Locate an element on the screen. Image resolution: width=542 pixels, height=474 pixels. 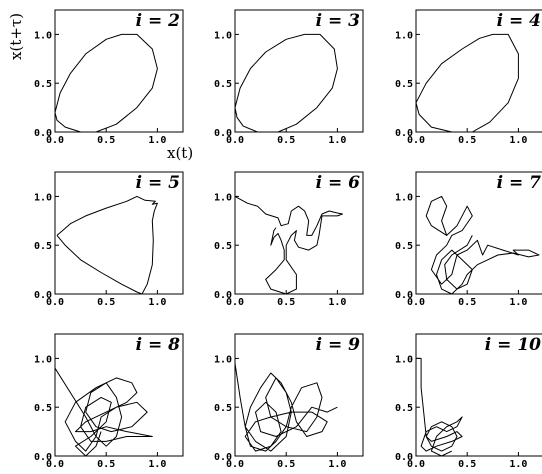
panel-5: 0.00.0 0.5 0.5 1.0 1.0 i = 6 is located at coordinates (289, 239).